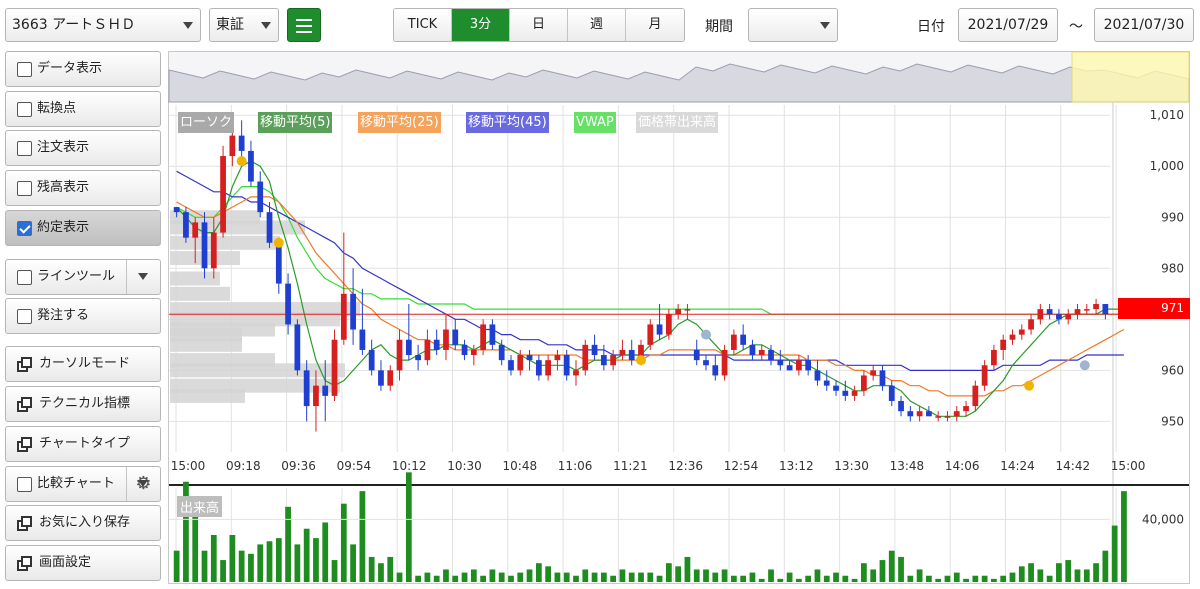 Image resolution: width=1200 pixels, height=589 pixels. I want to click on sidebar-check-3: 残高表示, so click(83, 188).